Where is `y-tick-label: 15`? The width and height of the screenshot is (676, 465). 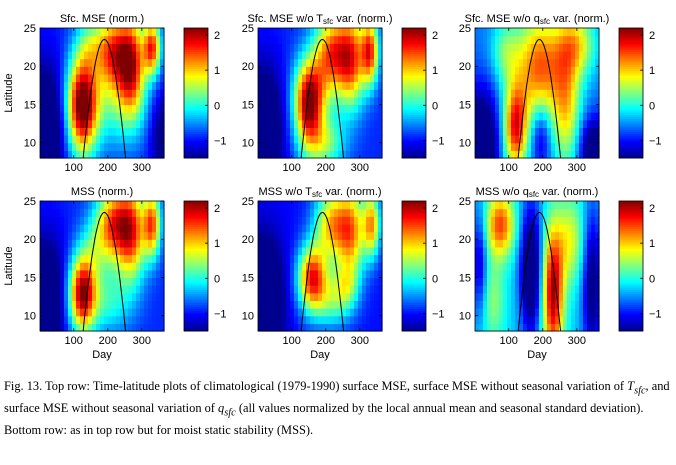
y-tick-label: 15 is located at coordinates (465, 278).